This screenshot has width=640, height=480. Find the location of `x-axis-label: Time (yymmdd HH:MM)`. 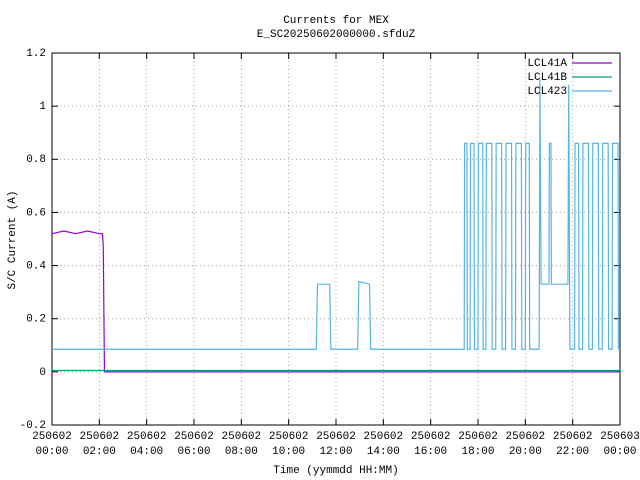

x-axis-label: Time (yymmdd HH:MM) is located at coordinates (335, 471).